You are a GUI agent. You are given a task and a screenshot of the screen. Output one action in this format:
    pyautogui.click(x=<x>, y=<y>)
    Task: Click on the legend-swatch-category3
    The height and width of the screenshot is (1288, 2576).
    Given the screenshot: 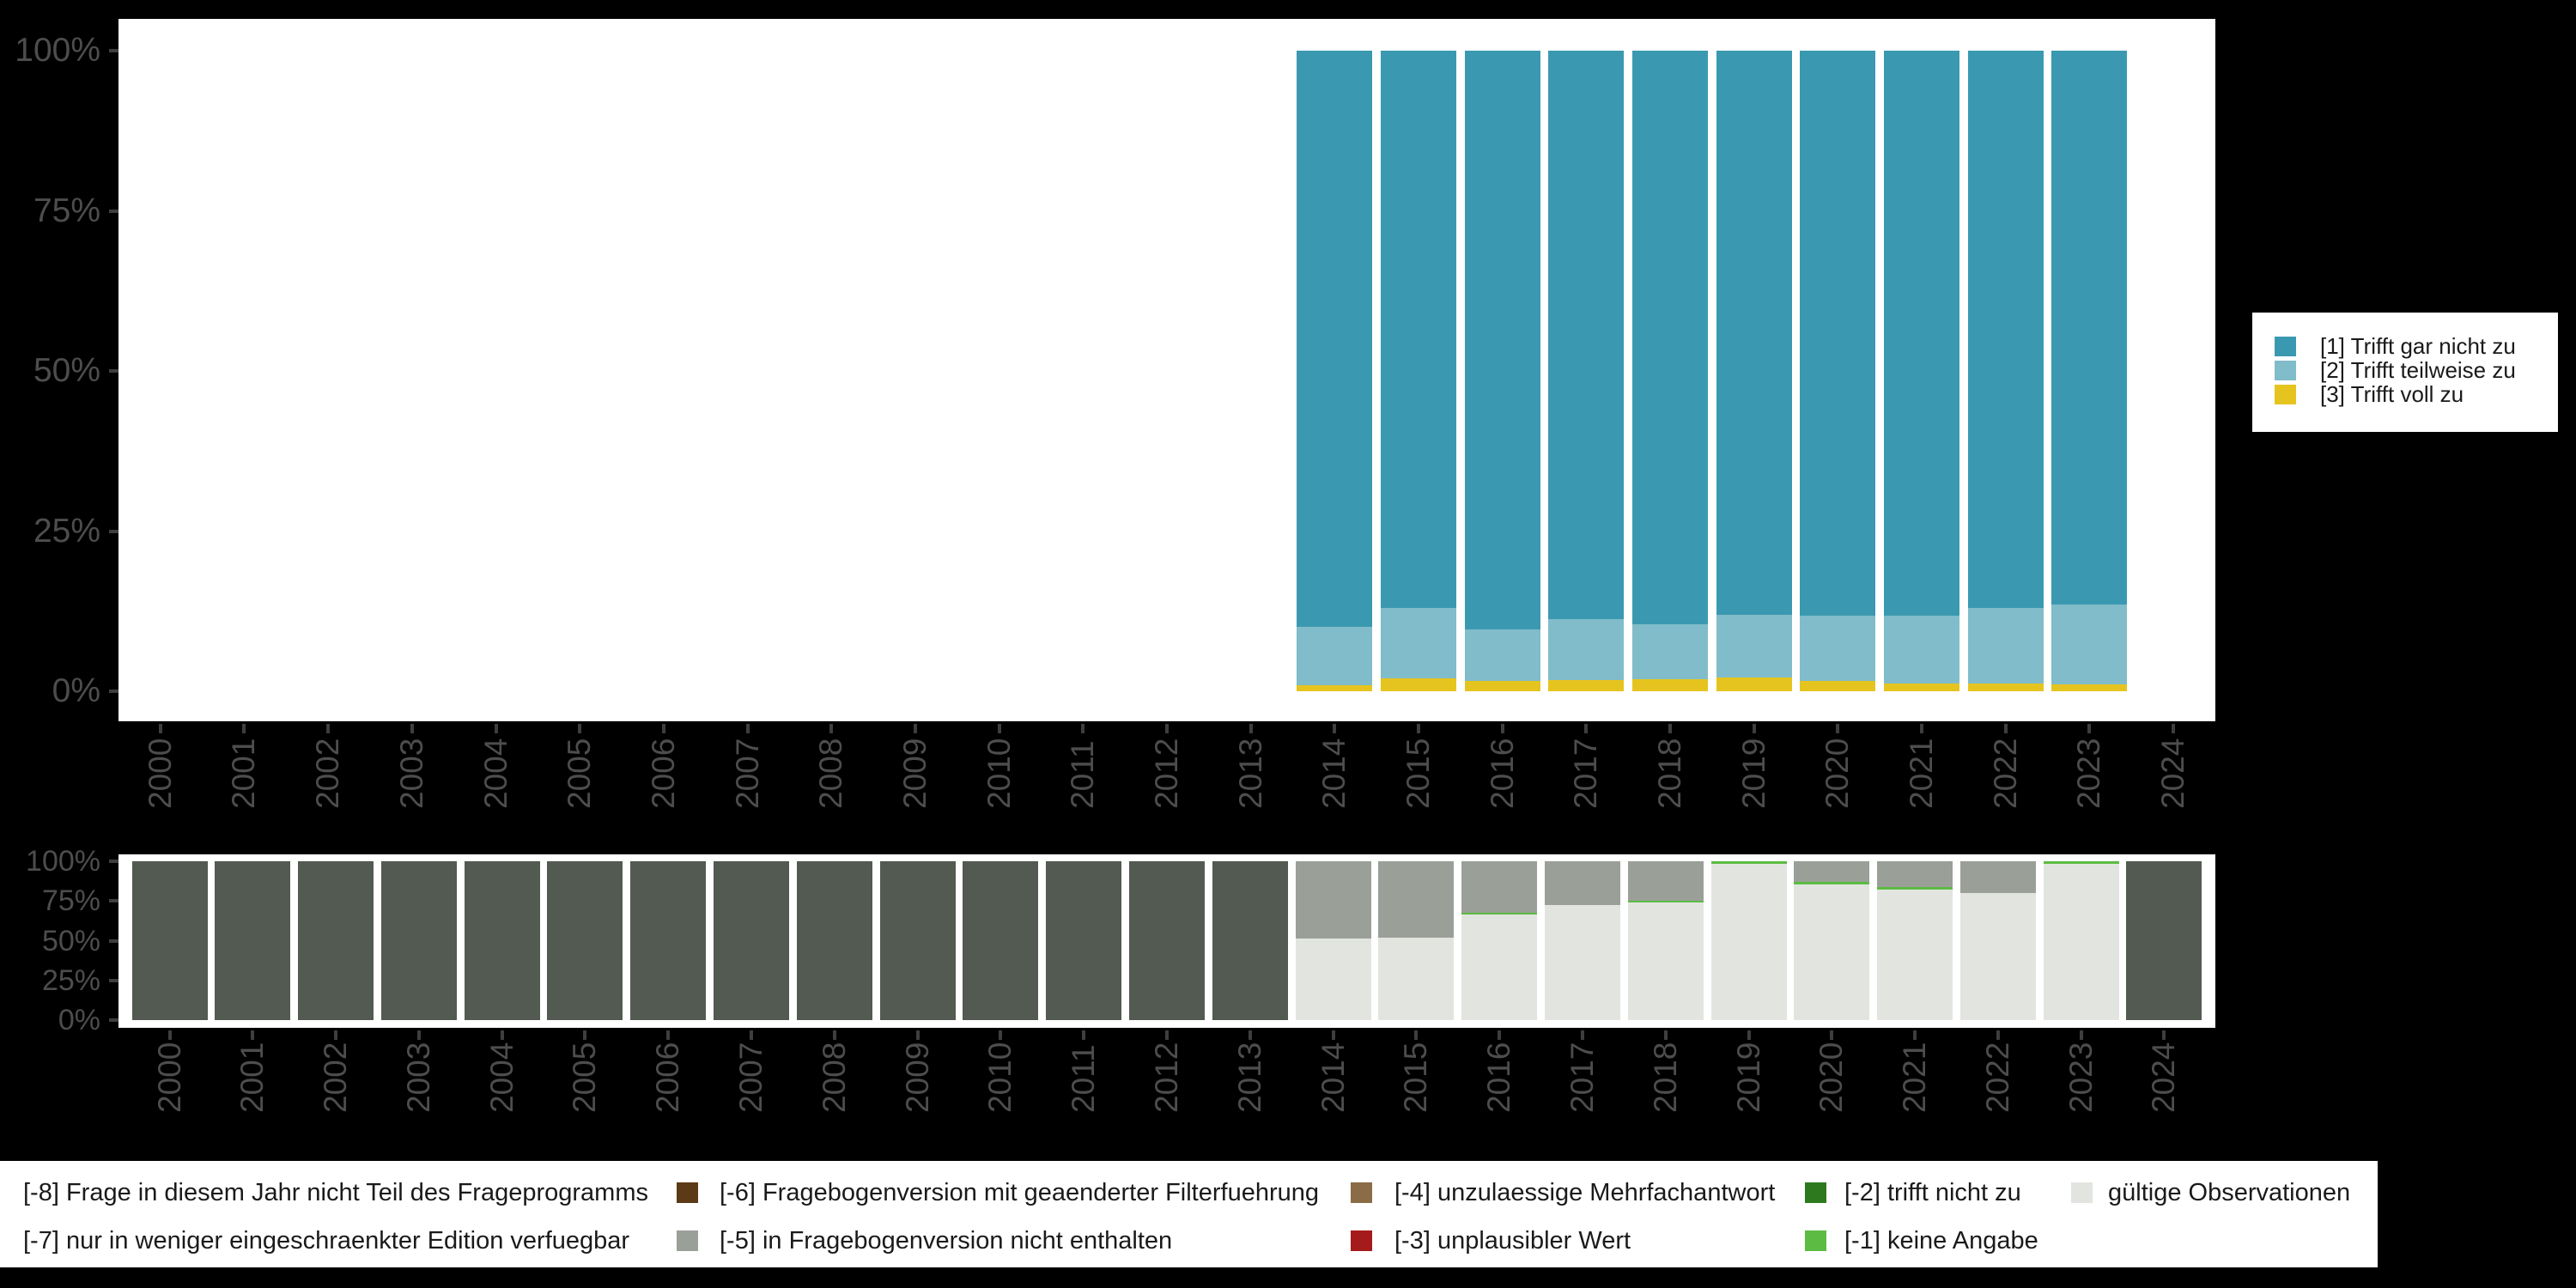 What is the action you would take?
    pyautogui.click(x=2285, y=394)
    